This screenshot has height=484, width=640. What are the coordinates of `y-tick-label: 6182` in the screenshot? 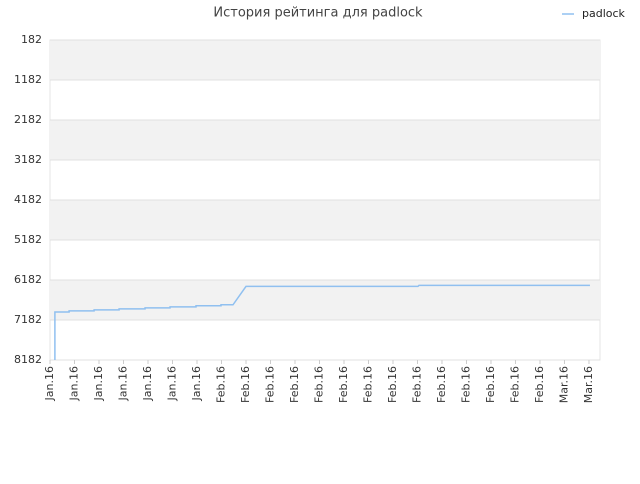 It's located at (28, 279).